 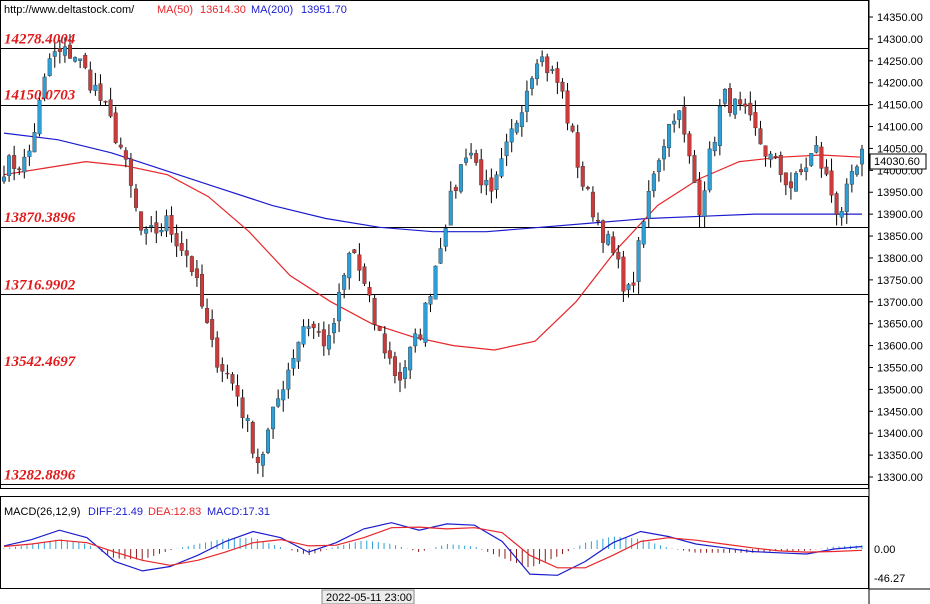 I want to click on price-tick-11: 13800.00, so click(x=900, y=259).